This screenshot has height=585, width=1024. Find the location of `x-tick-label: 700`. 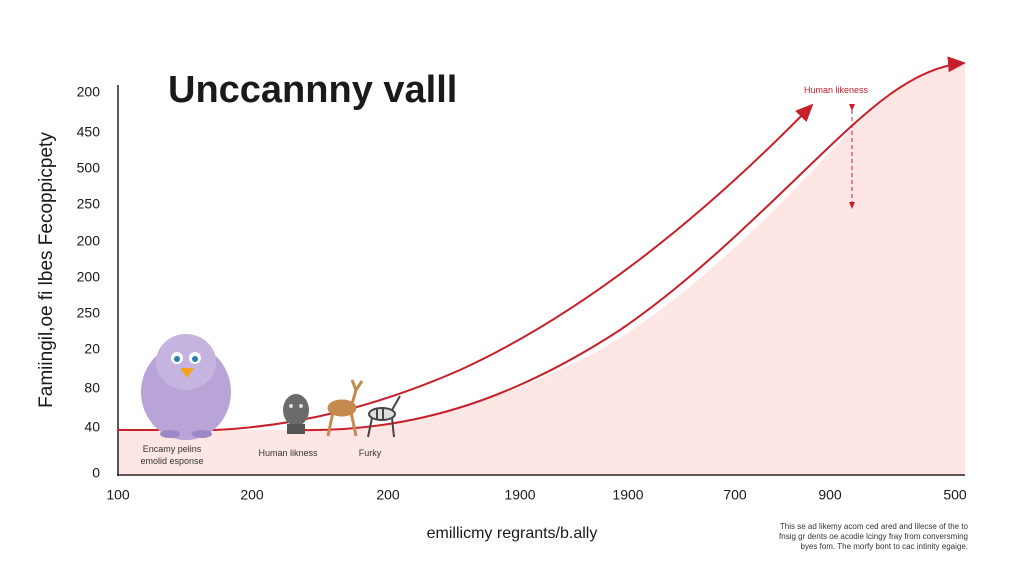

x-tick-label: 700 is located at coordinates (735, 495).